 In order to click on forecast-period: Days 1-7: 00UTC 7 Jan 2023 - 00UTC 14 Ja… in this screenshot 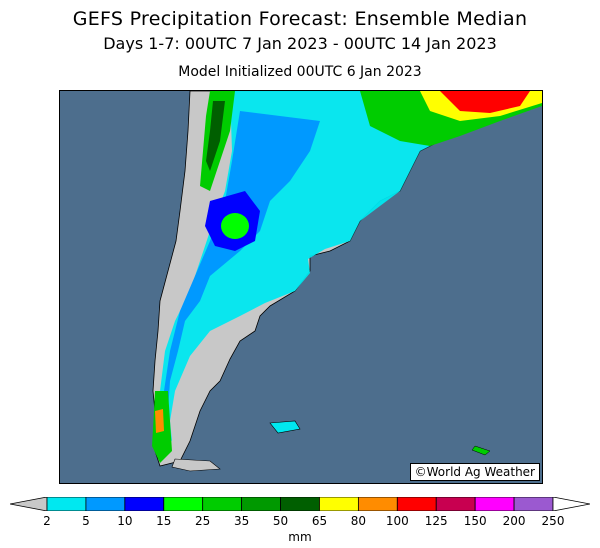, I will do `click(300, 43)`.